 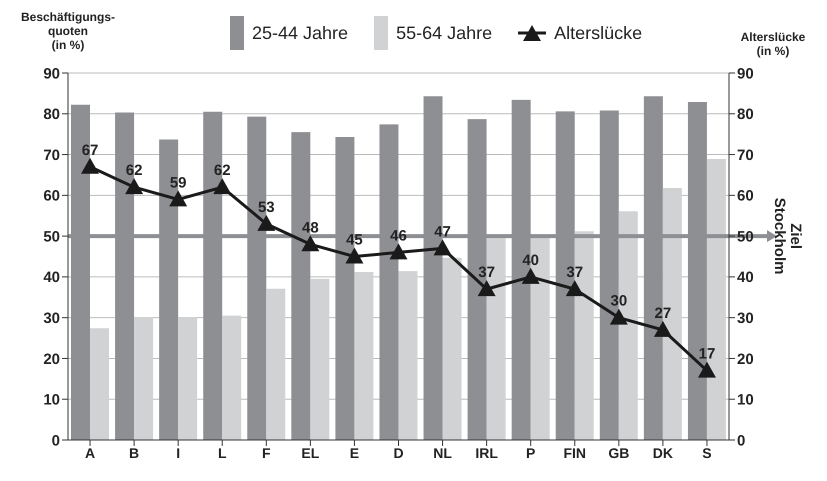 I want to click on data-label: 47, so click(x=442, y=231).